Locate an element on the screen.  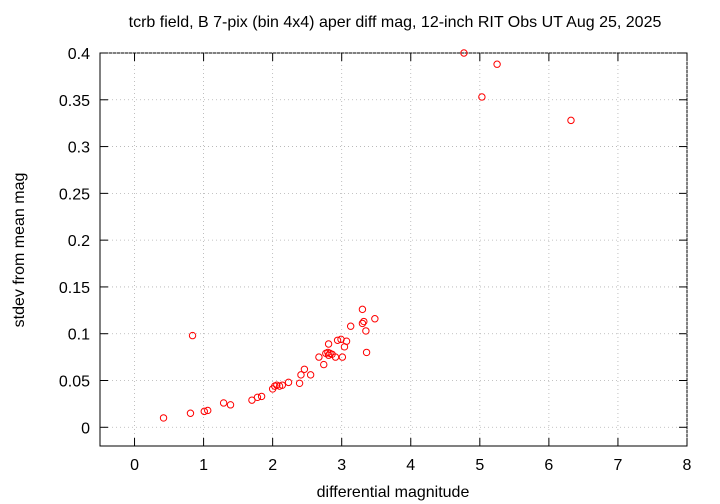
y-tick-label: 0.2 is located at coordinates (79, 241).